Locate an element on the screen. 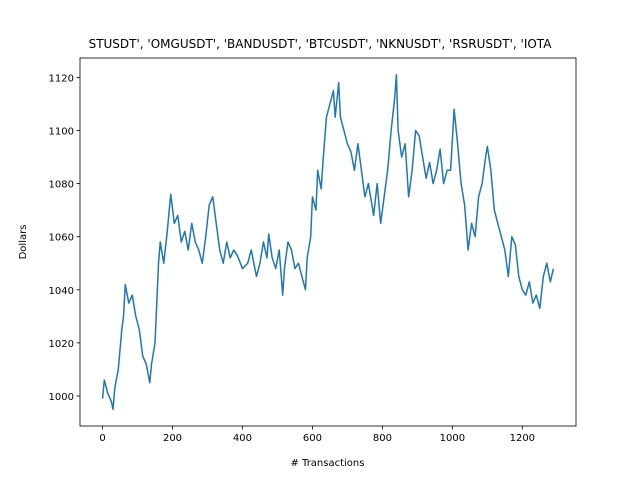 The width and height of the screenshot is (640, 480). x-tick-label: 800 is located at coordinates (382, 438).